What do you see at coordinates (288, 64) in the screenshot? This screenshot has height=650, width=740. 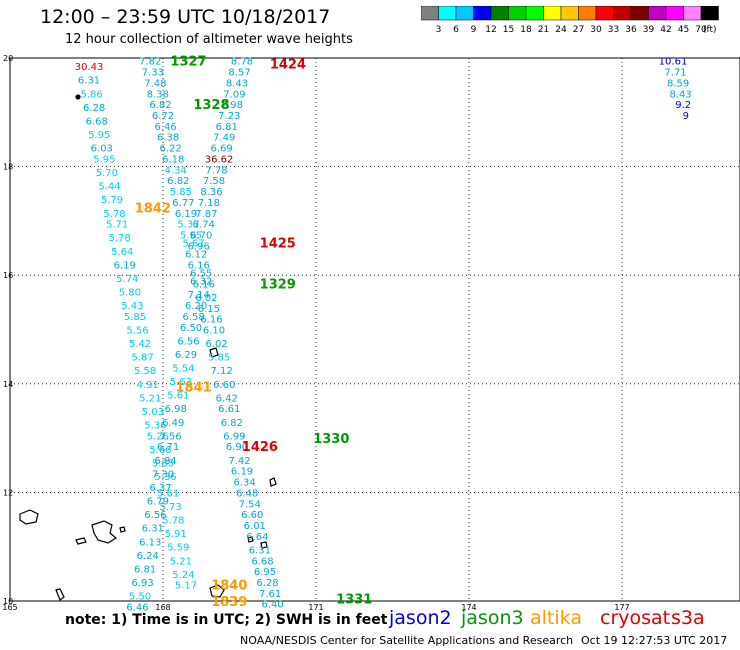 I see `pass-label: 1424` at bounding box center [288, 64].